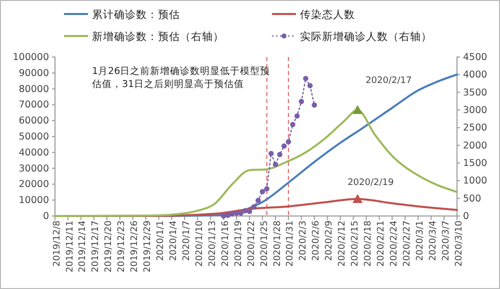 The width and height of the screenshot is (500, 289). Describe the element at coordinates (369, 243) in the screenshot. I see `x-tick-label: 2020/2/18` at that location.